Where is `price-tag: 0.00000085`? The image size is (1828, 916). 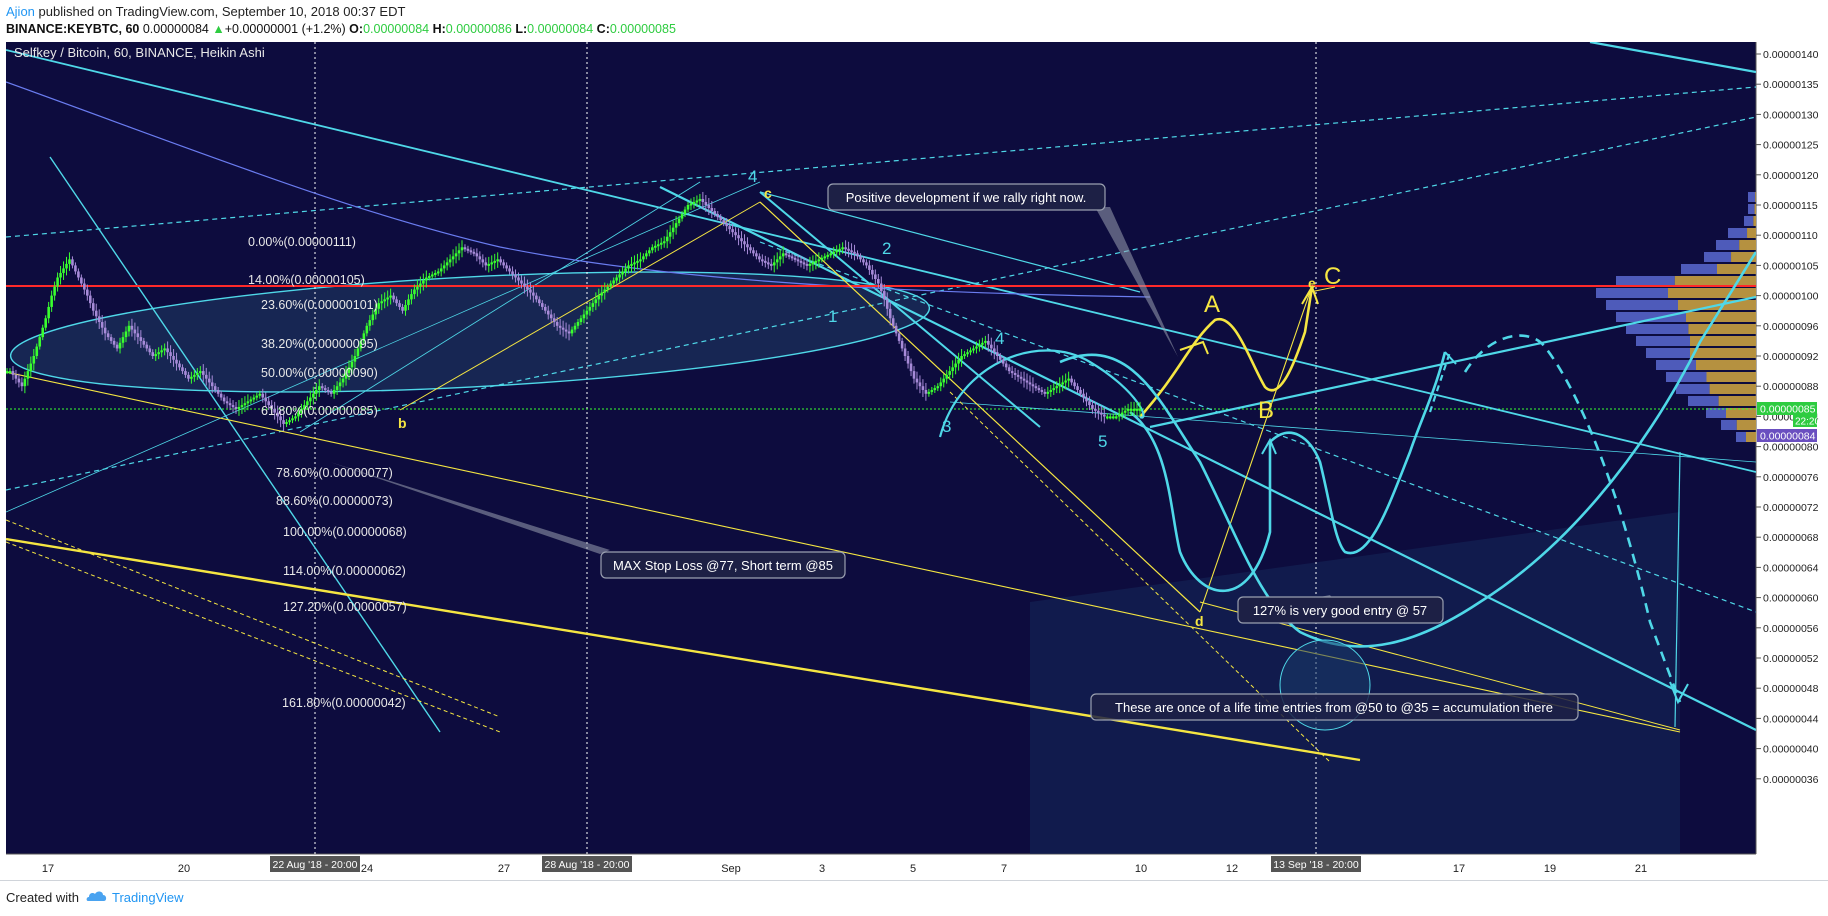 price-tag: 0.00000085 is located at coordinates (1788, 410).